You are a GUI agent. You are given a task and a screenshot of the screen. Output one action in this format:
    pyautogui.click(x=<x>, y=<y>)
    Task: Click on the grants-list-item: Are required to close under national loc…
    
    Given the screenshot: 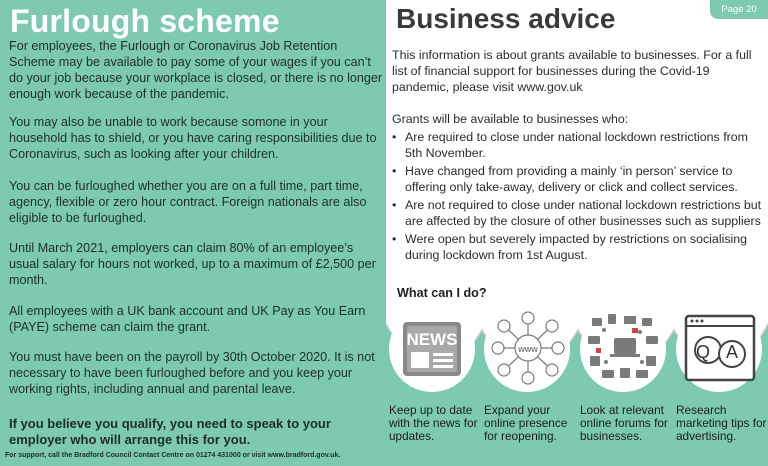 What is the action you would take?
    pyautogui.click(x=580, y=145)
    